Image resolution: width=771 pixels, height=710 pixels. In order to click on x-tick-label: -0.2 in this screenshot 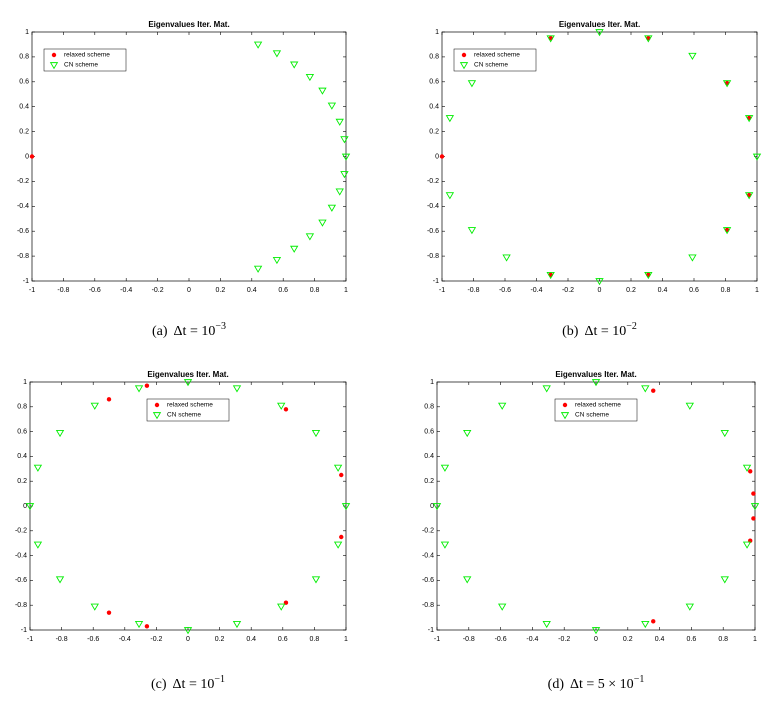, I will do `click(568, 290)`.